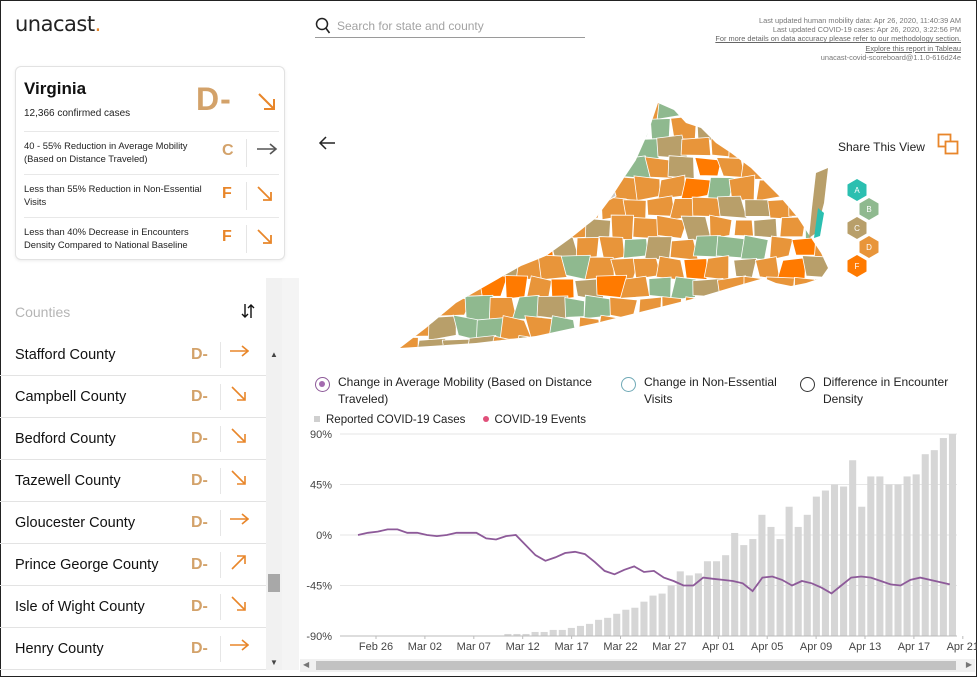 This screenshot has width=977, height=677. I want to click on back-arrow-icon, so click(327, 143).